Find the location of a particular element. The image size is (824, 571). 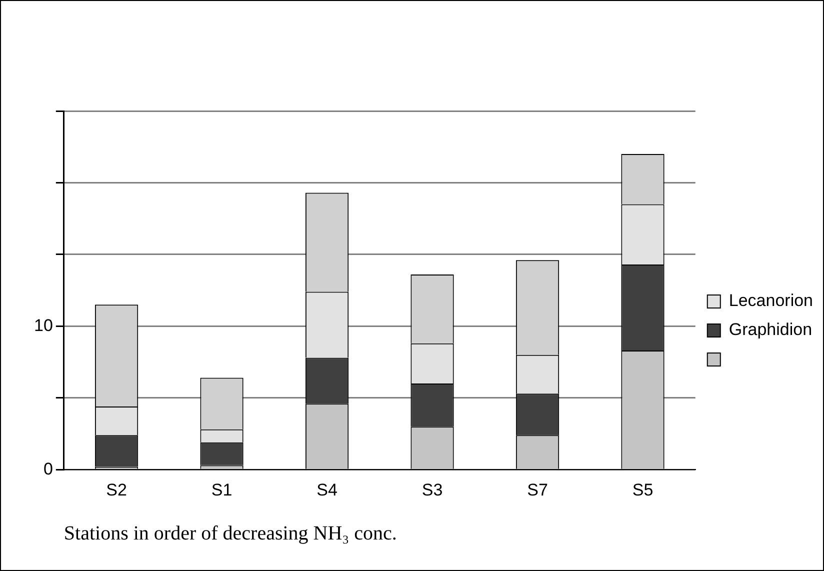

x-axis-title: Stations in order of decreasing NH₃ conc. is located at coordinates (230, 533).